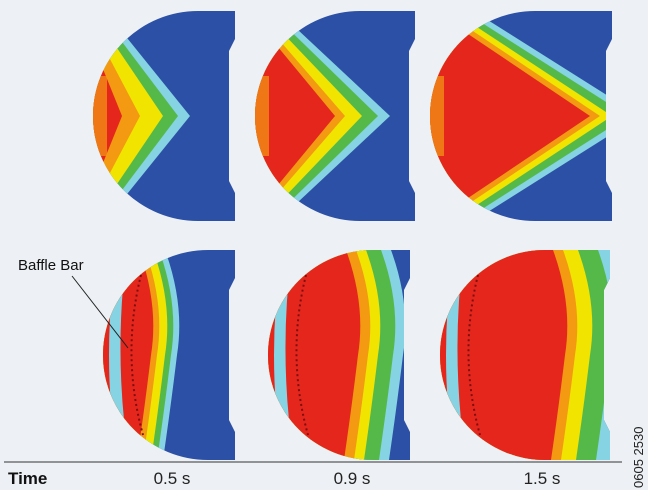  I want to click on time-label: Time, so click(27, 478).